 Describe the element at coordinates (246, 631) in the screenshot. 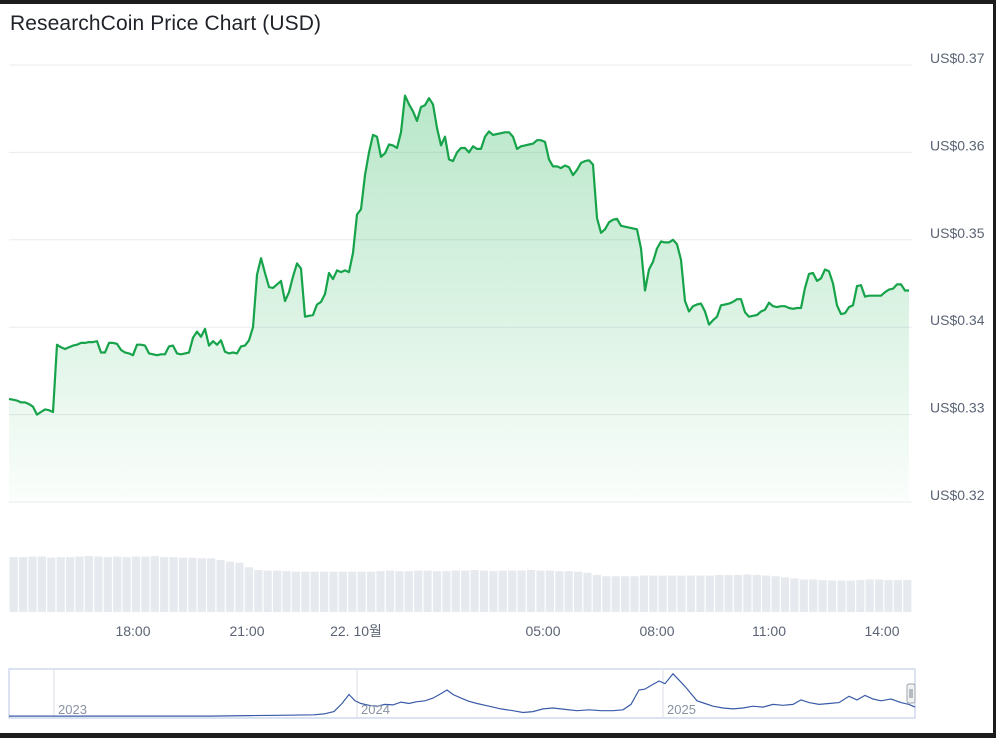

I see `x-tick-label: 21:00` at that location.